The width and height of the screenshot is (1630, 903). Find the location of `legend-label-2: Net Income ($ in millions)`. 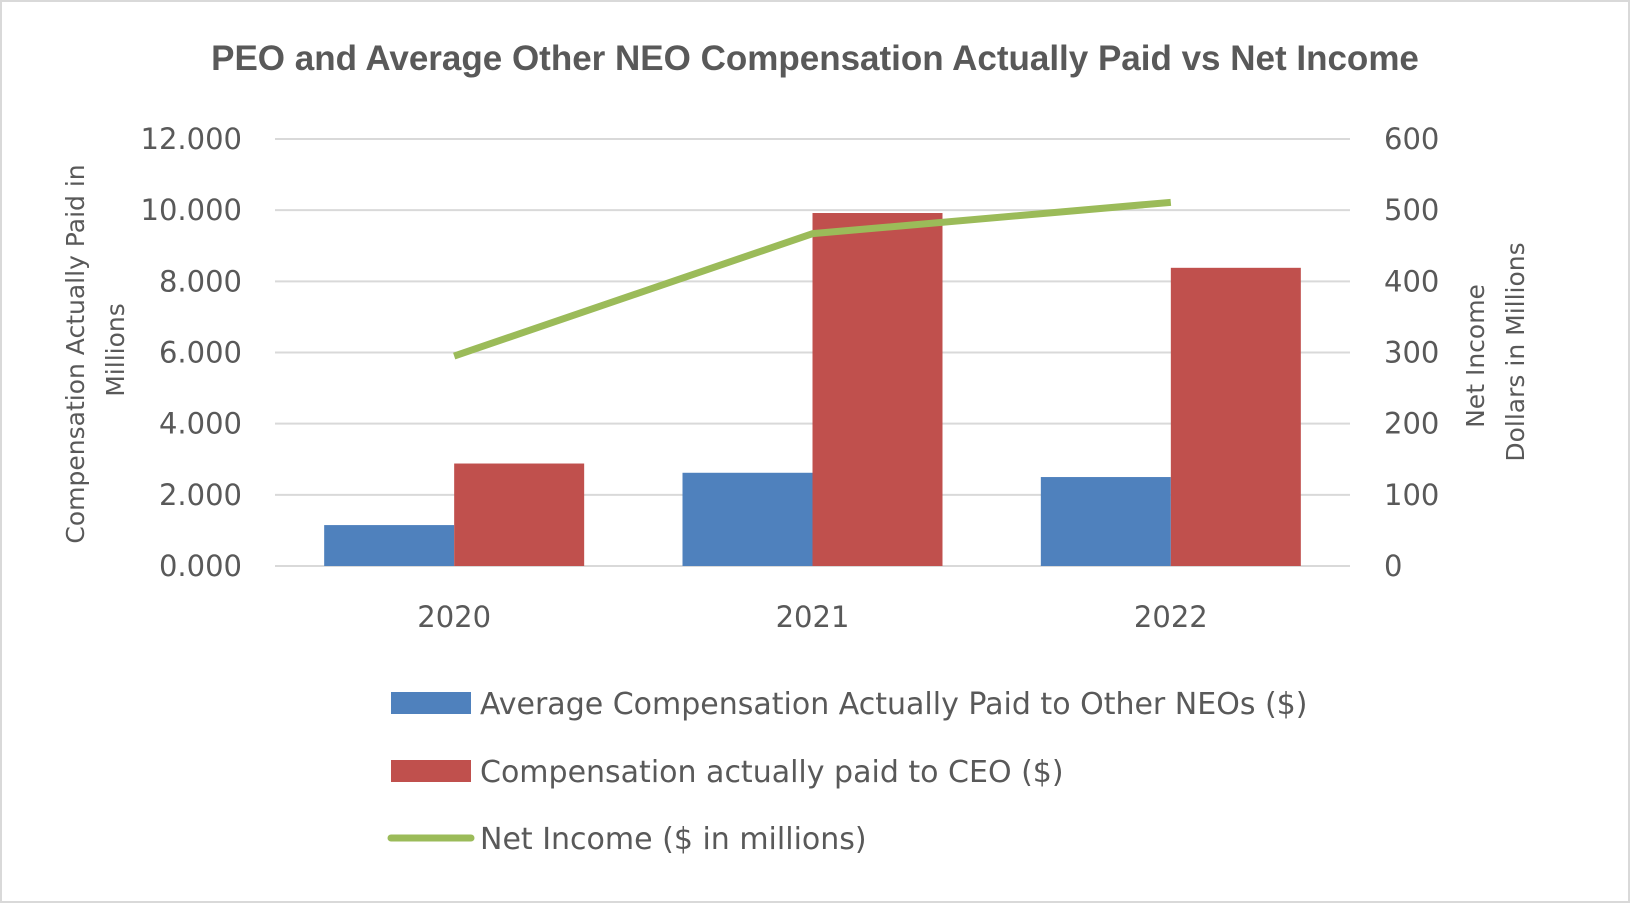

legend-label-2: Net Income ($ in millions) is located at coordinates (673, 839).